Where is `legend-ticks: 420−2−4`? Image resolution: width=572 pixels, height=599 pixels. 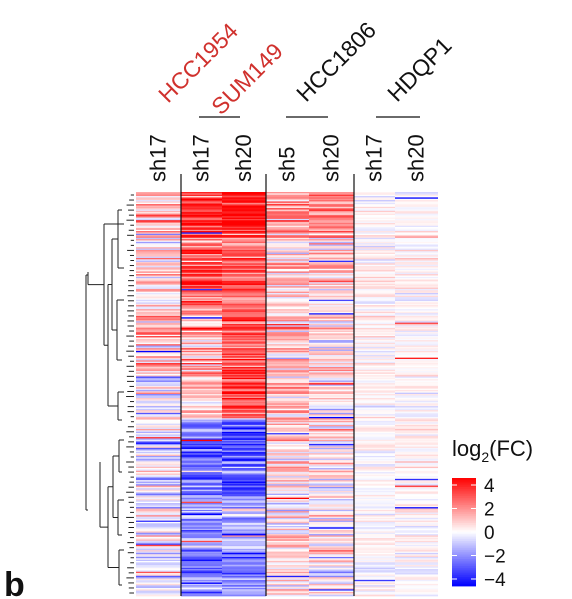 legend-ticks: 420−2−4 is located at coordinates (479, 533).